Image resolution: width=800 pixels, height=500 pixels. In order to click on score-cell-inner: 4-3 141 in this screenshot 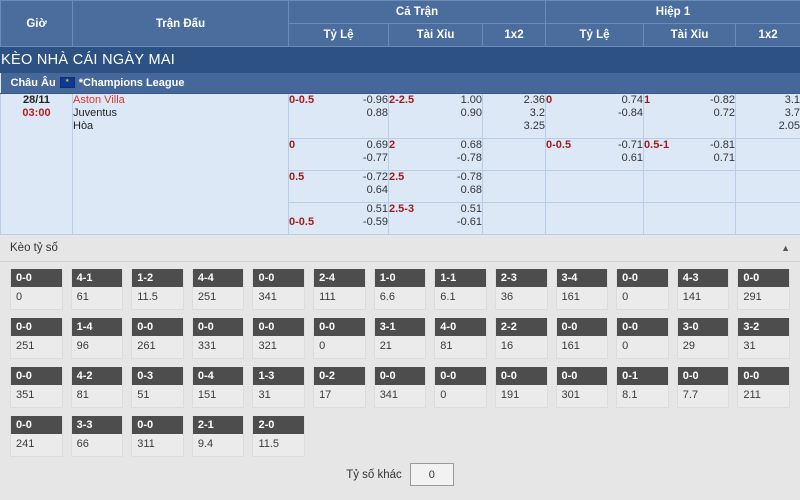, I will do `click(703, 289)`.